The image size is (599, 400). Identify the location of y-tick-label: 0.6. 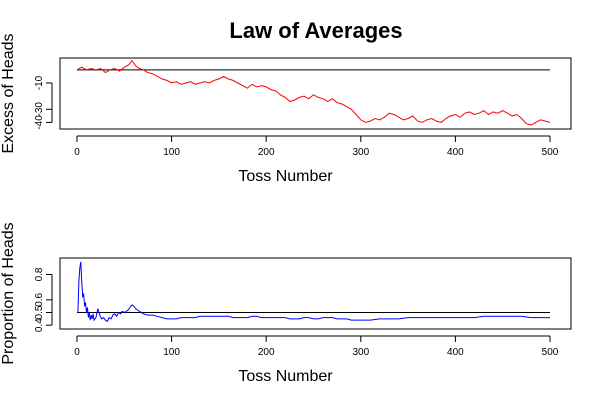
(39, 299).